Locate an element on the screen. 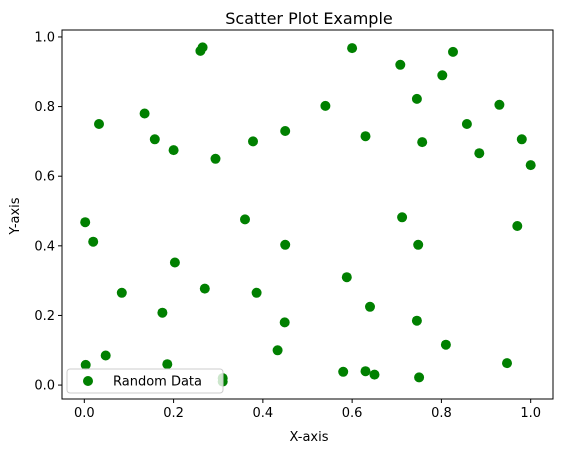 The width and height of the screenshot is (567, 455). x-axis-title: X-axis is located at coordinates (309, 437).